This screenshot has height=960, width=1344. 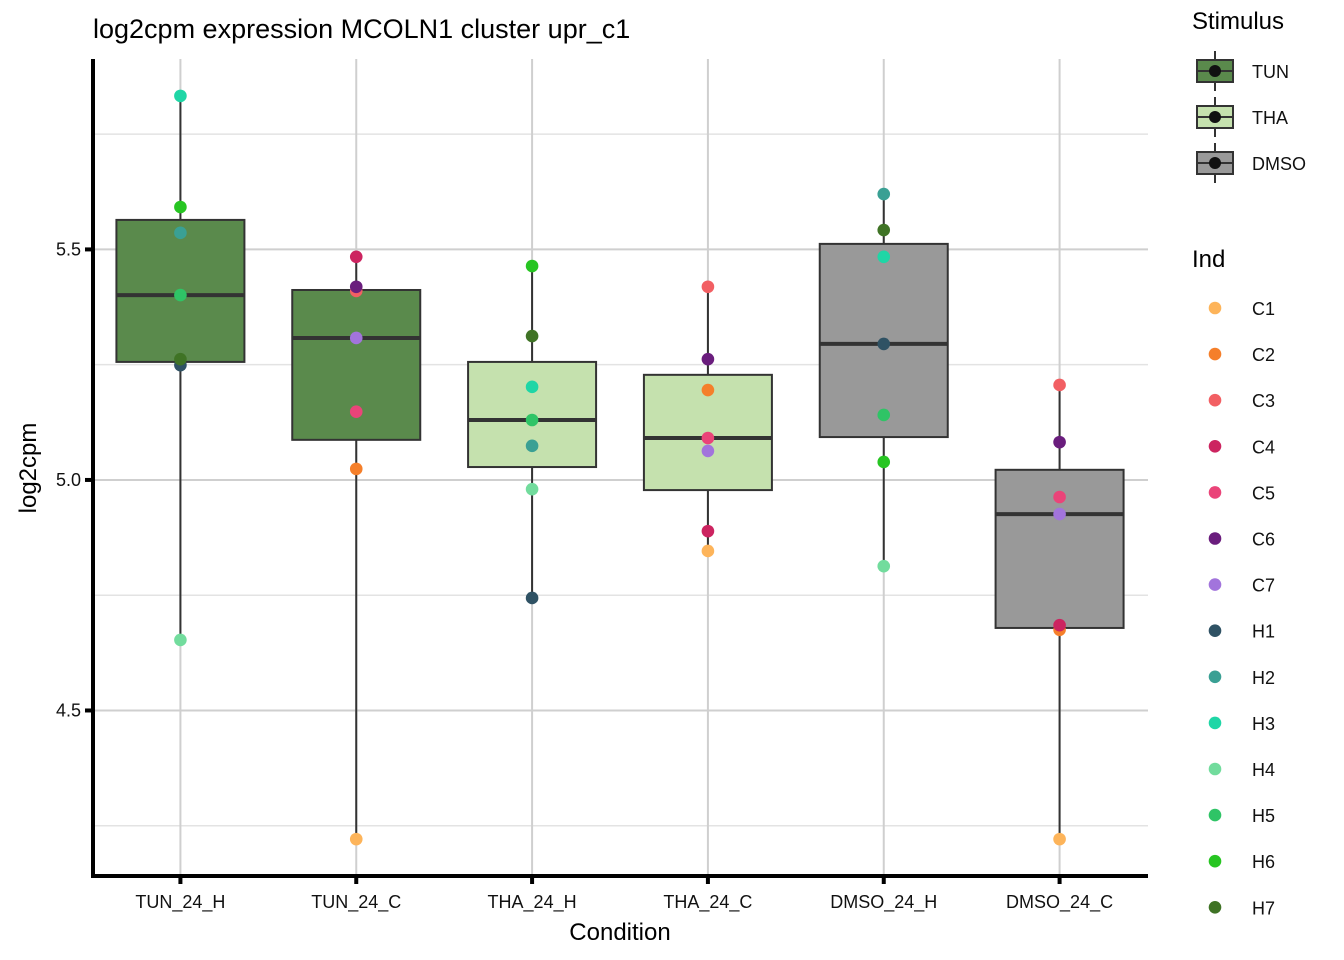 What do you see at coordinates (1241, 493) in the screenshot?
I see `legend-ind-item: C5` at bounding box center [1241, 493].